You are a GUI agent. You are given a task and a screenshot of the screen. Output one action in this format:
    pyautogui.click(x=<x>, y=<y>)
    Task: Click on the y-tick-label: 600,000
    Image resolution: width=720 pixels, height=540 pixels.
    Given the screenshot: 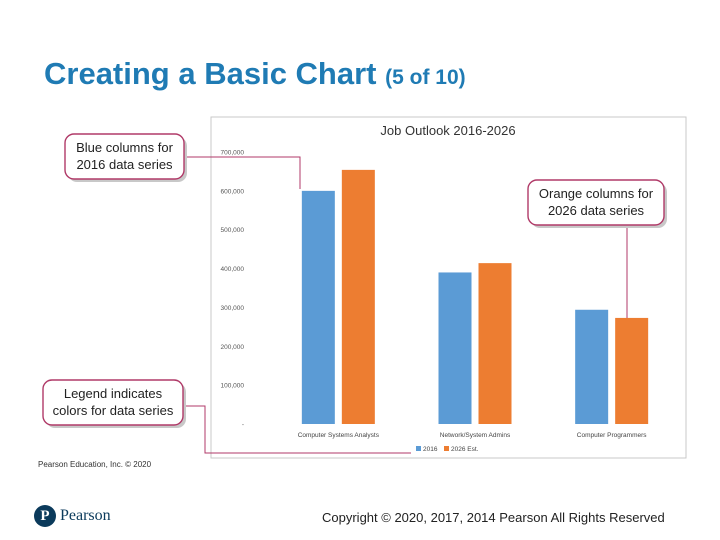 What is the action you would take?
    pyautogui.click(x=233, y=191)
    